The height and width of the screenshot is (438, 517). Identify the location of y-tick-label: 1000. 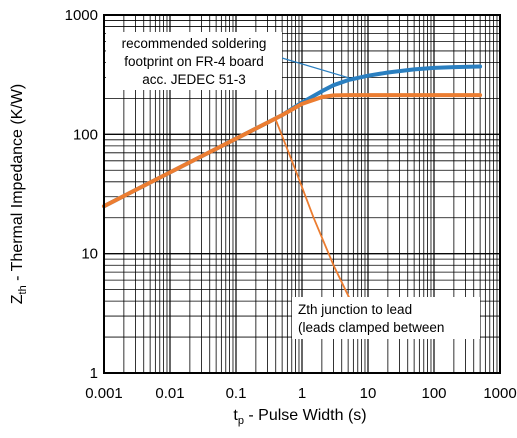
(81, 15).